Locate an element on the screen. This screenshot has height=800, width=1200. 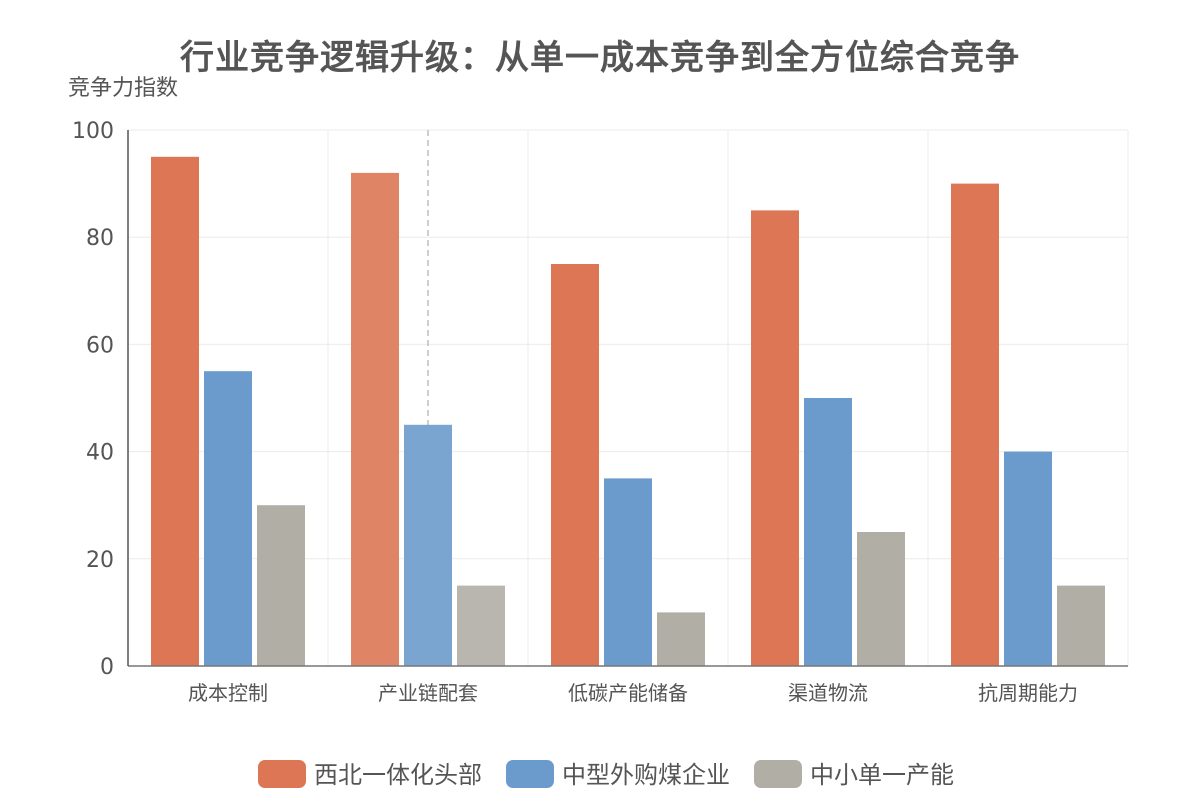
legend-label: 中小单一产能 is located at coordinates (882, 775).